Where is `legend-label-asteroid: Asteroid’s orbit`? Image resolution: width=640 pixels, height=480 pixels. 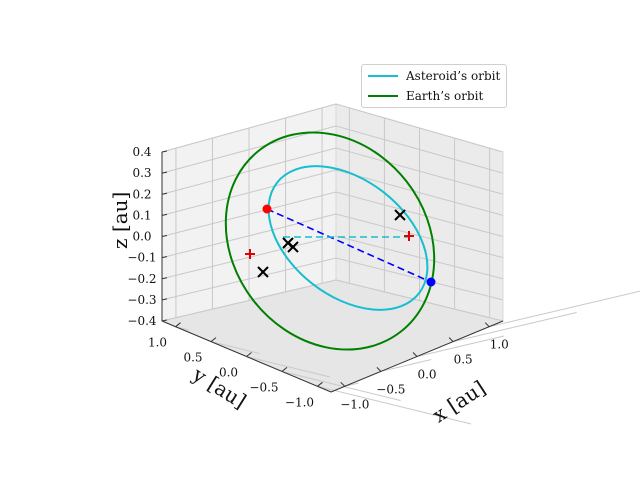
legend-label-asteroid: Asteroid’s orbit is located at coordinates (453, 76).